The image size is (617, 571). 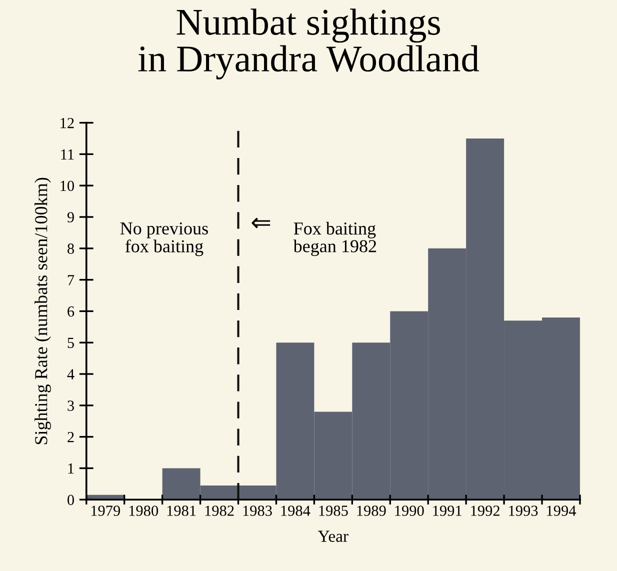 What do you see at coordinates (71, 500) in the screenshot?
I see `y-tick-label: 0` at bounding box center [71, 500].